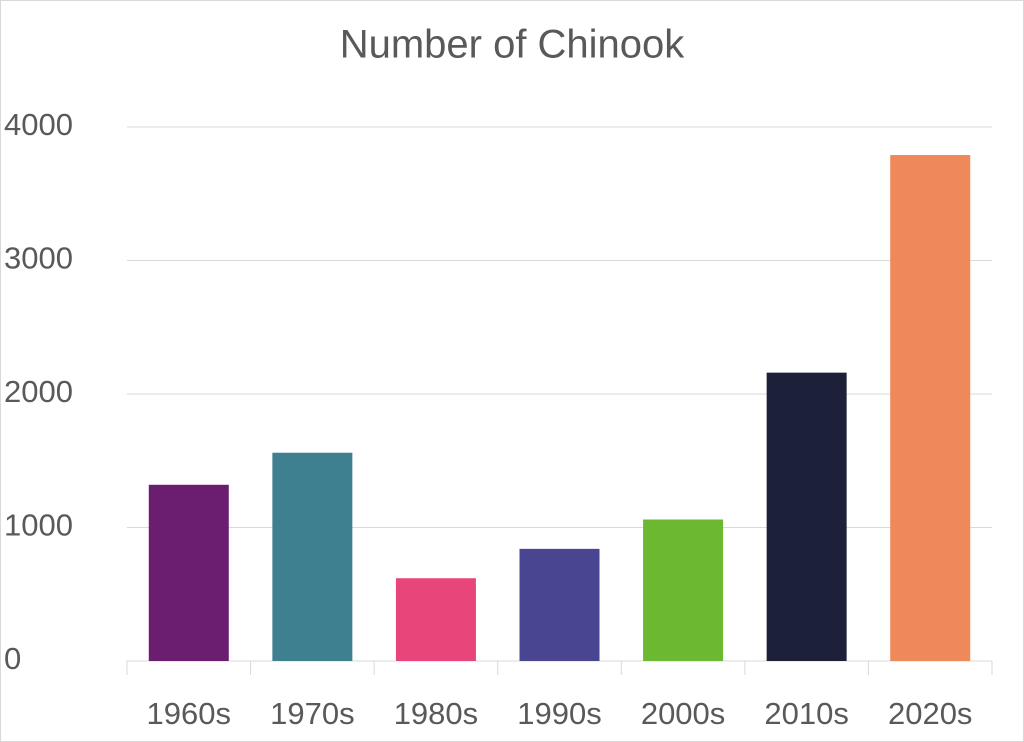 This screenshot has height=742, width=1024. What do you see at coordinates (683, 713) in the screenshot?
I see `x-tick-label: 2000s` at bounding box center [683, 713].